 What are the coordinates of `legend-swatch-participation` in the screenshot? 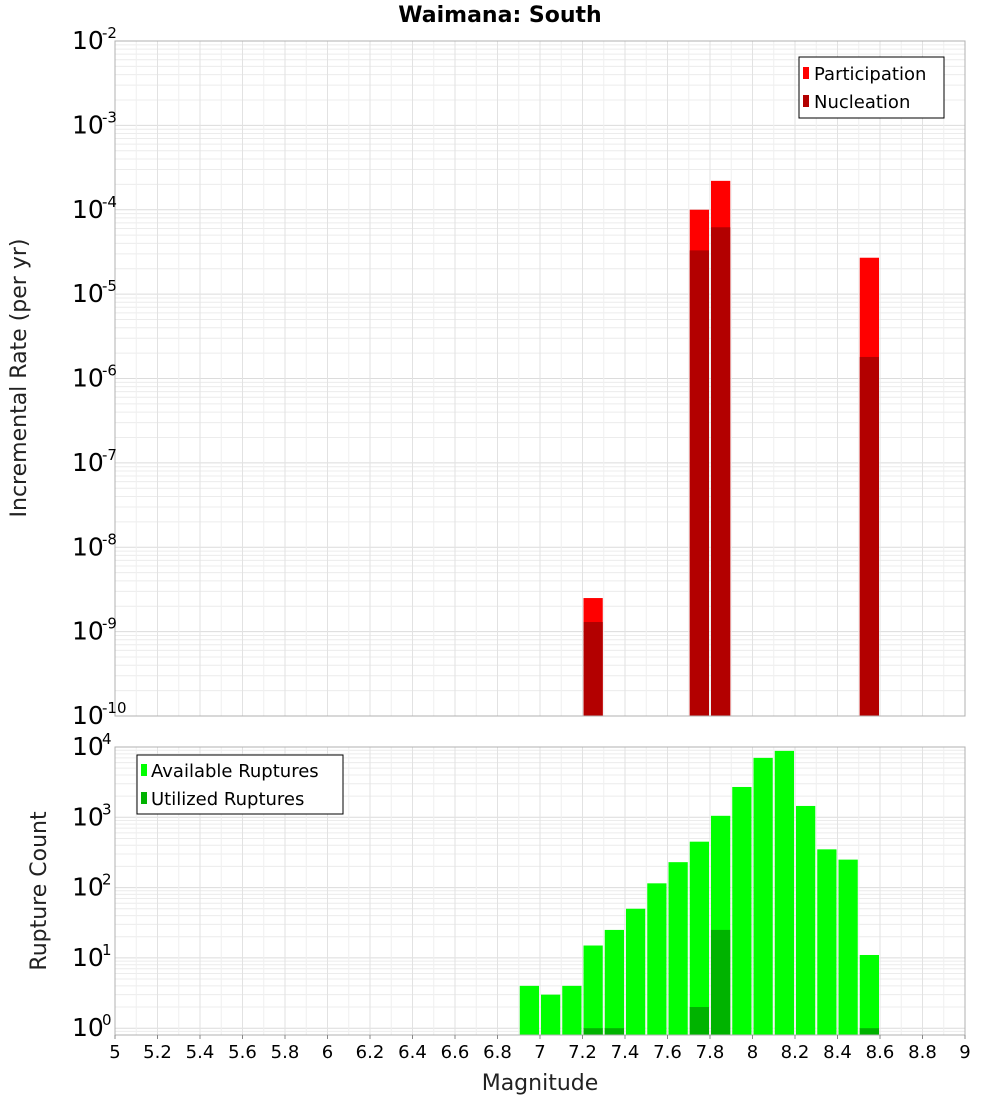 It's located at (806, 73).